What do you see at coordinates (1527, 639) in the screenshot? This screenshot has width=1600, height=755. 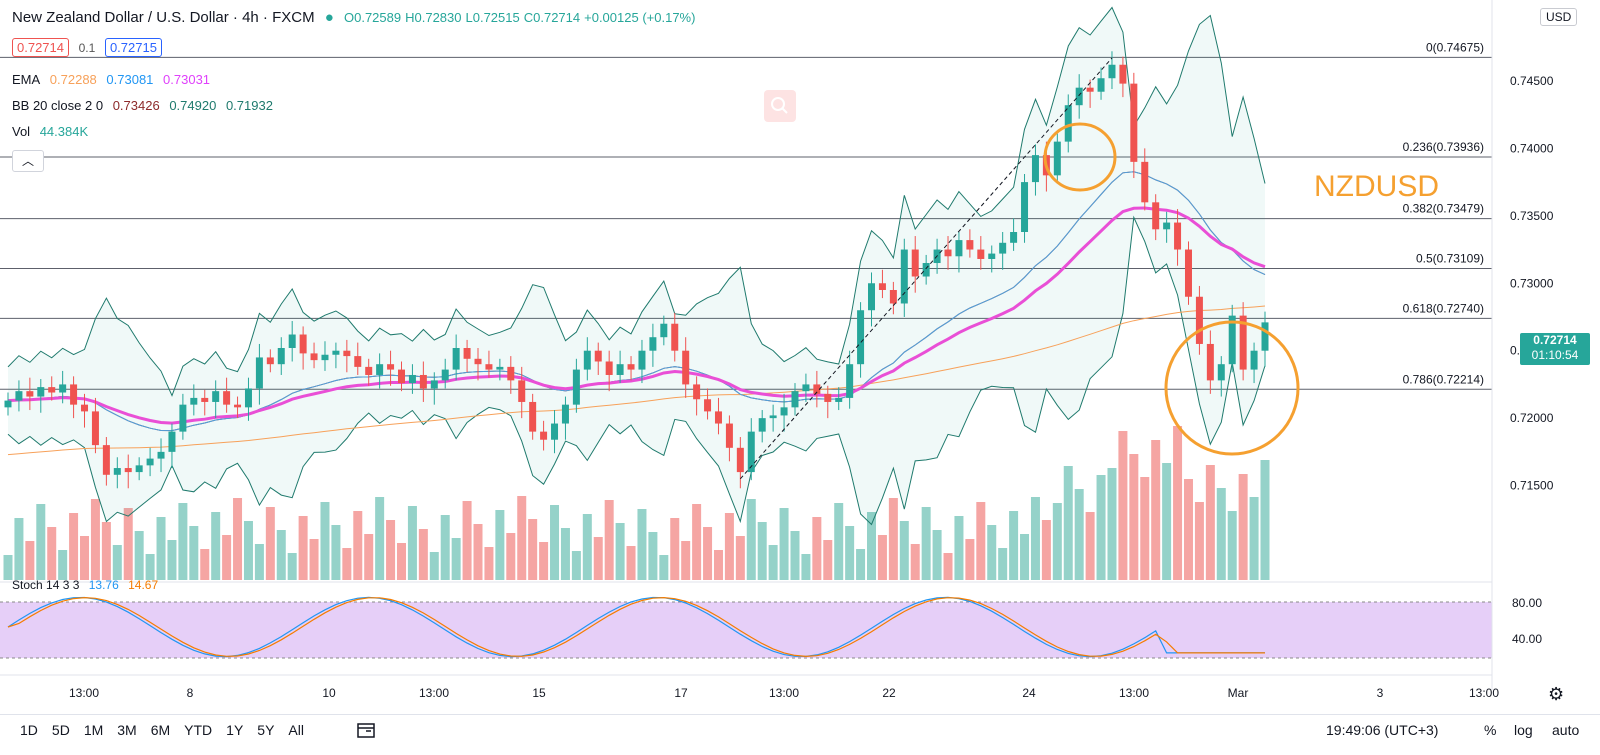 I see `stoch-tick-label: 40.00` at bounding box center [1527, 639].